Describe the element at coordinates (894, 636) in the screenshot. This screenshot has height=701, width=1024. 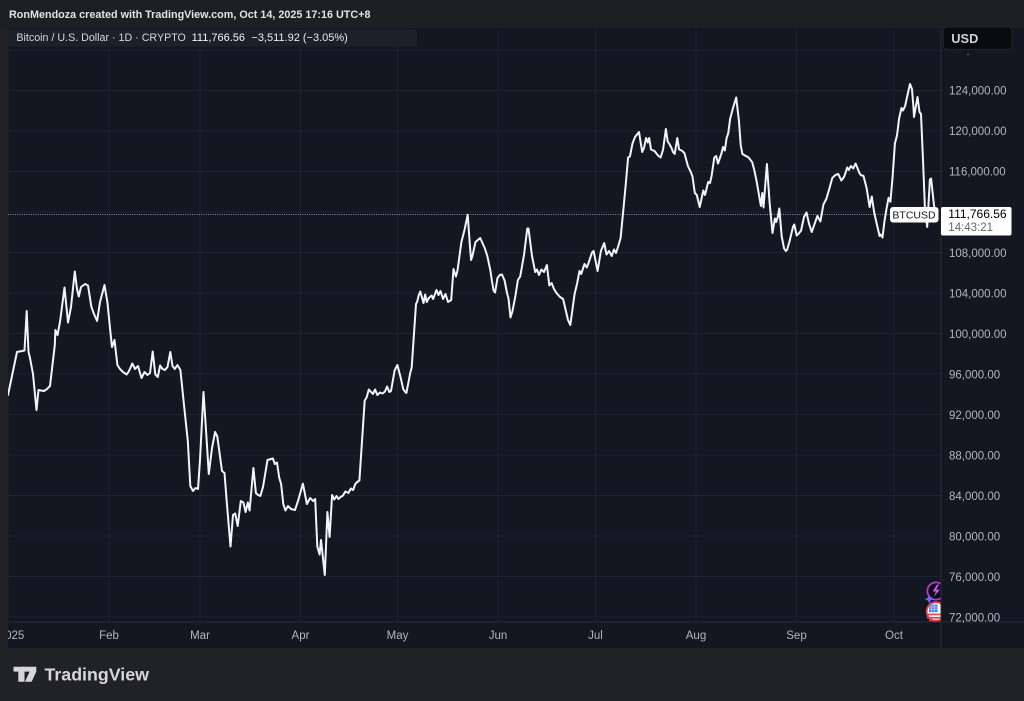
I see `svg-text: Oct` at that location.